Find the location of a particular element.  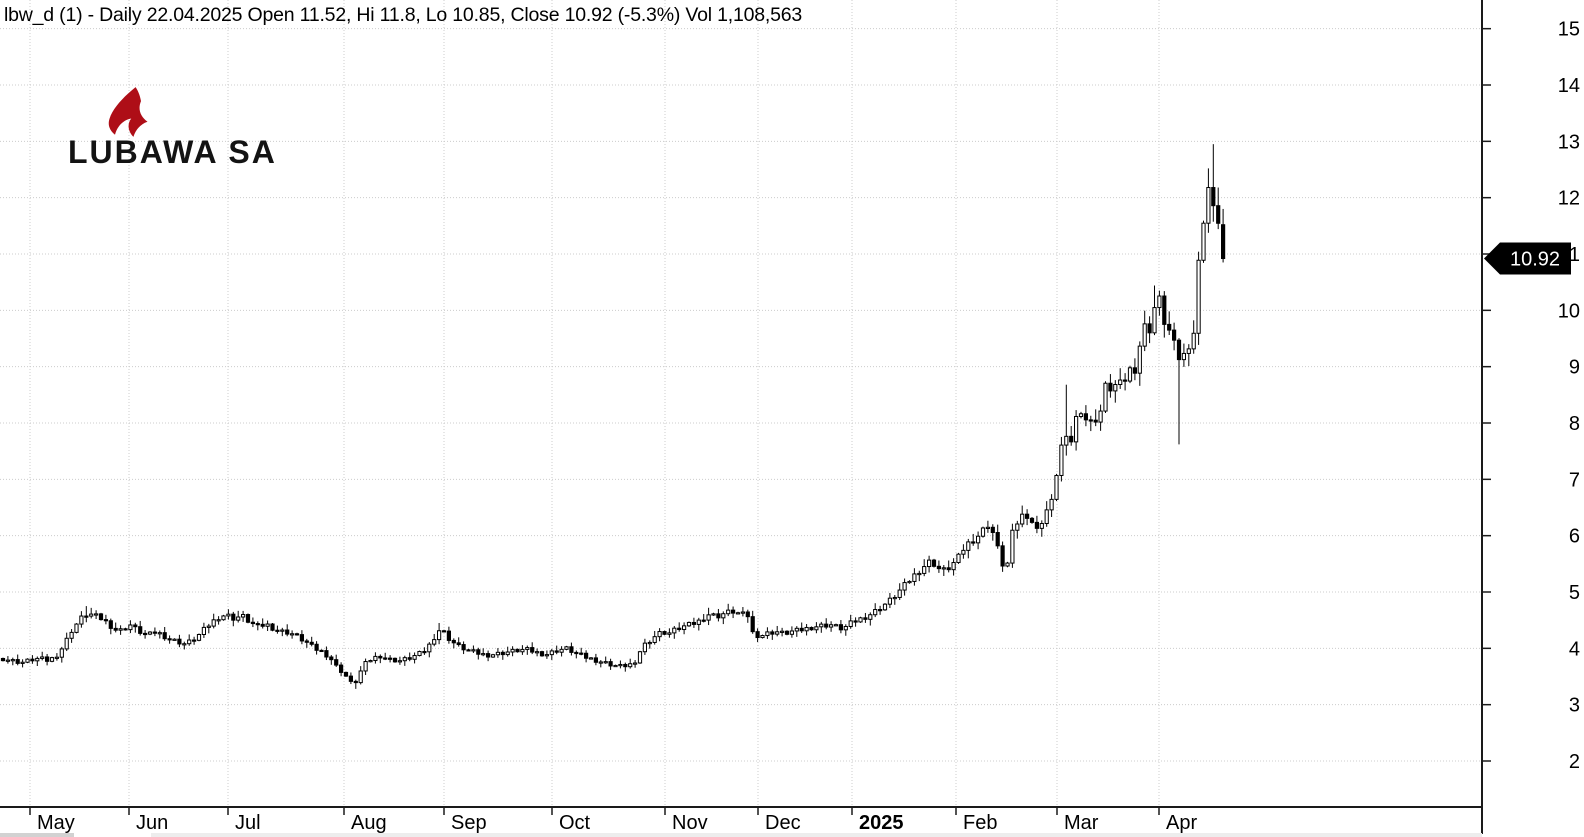

y-axis-label: 12 is located at coordinates (1569, 199).